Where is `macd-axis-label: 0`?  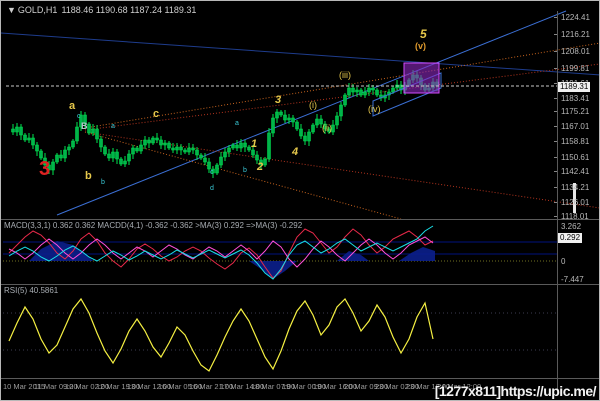
macd-axis-label: 0 is located at coordinates (563, 261).